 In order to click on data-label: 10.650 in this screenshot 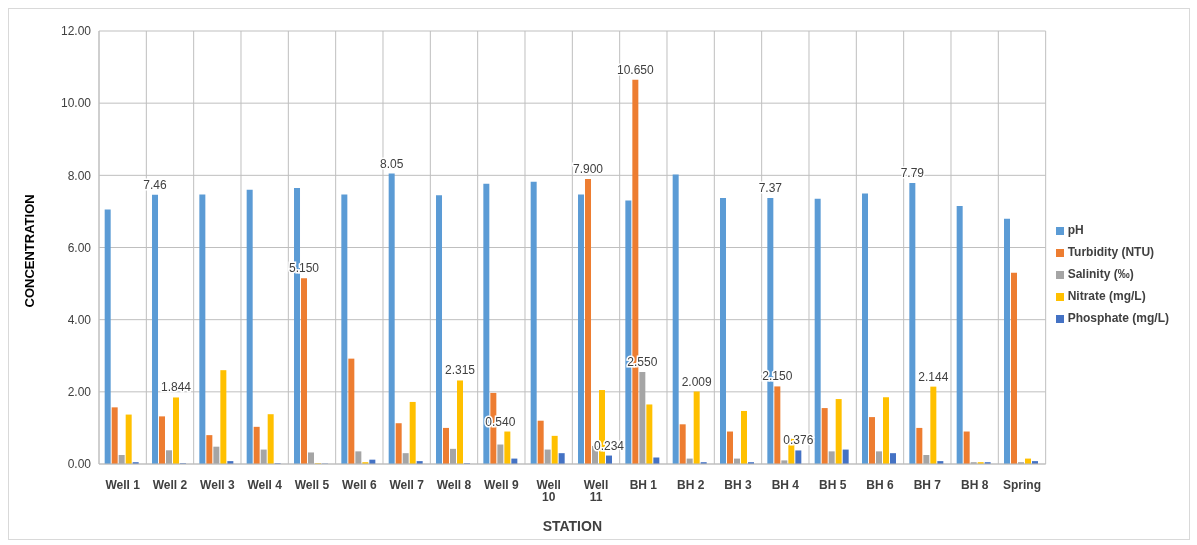, I will do `click(635, 69)`.